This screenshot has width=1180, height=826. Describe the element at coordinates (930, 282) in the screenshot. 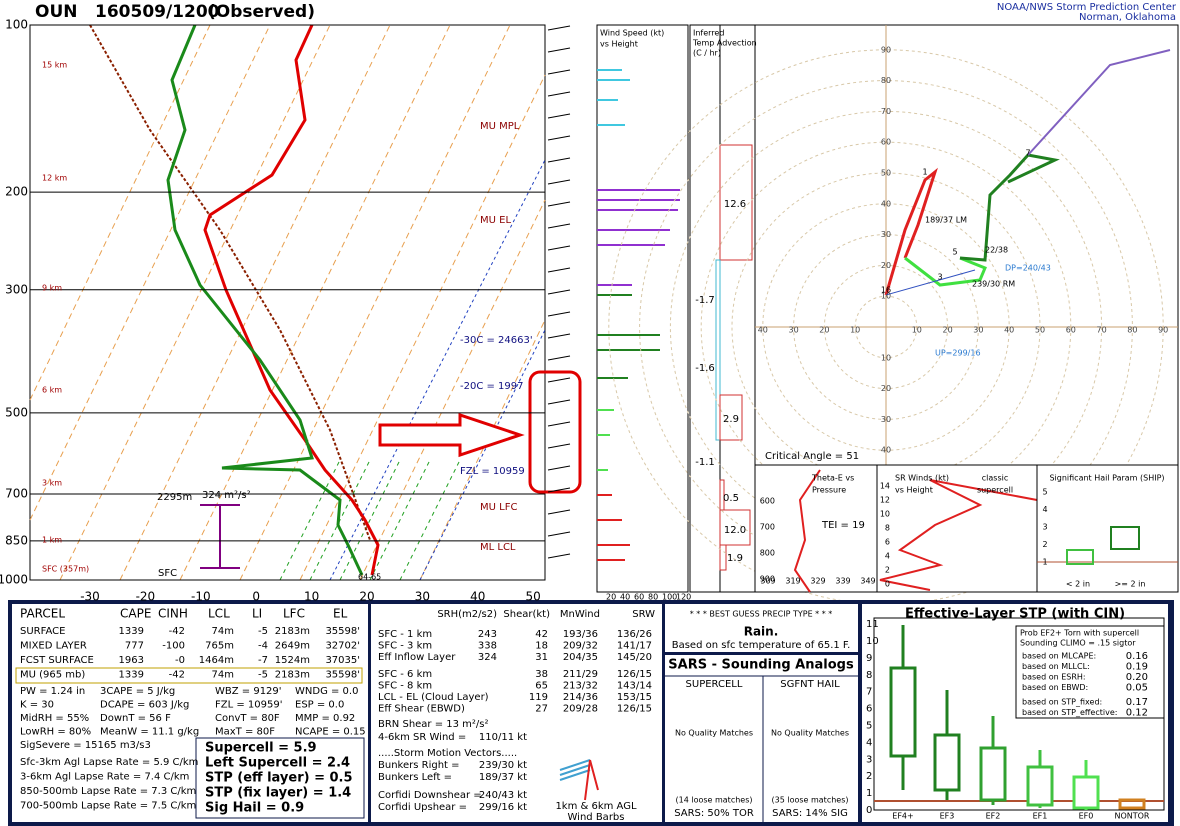

I see `hodo-inflow` at that location.